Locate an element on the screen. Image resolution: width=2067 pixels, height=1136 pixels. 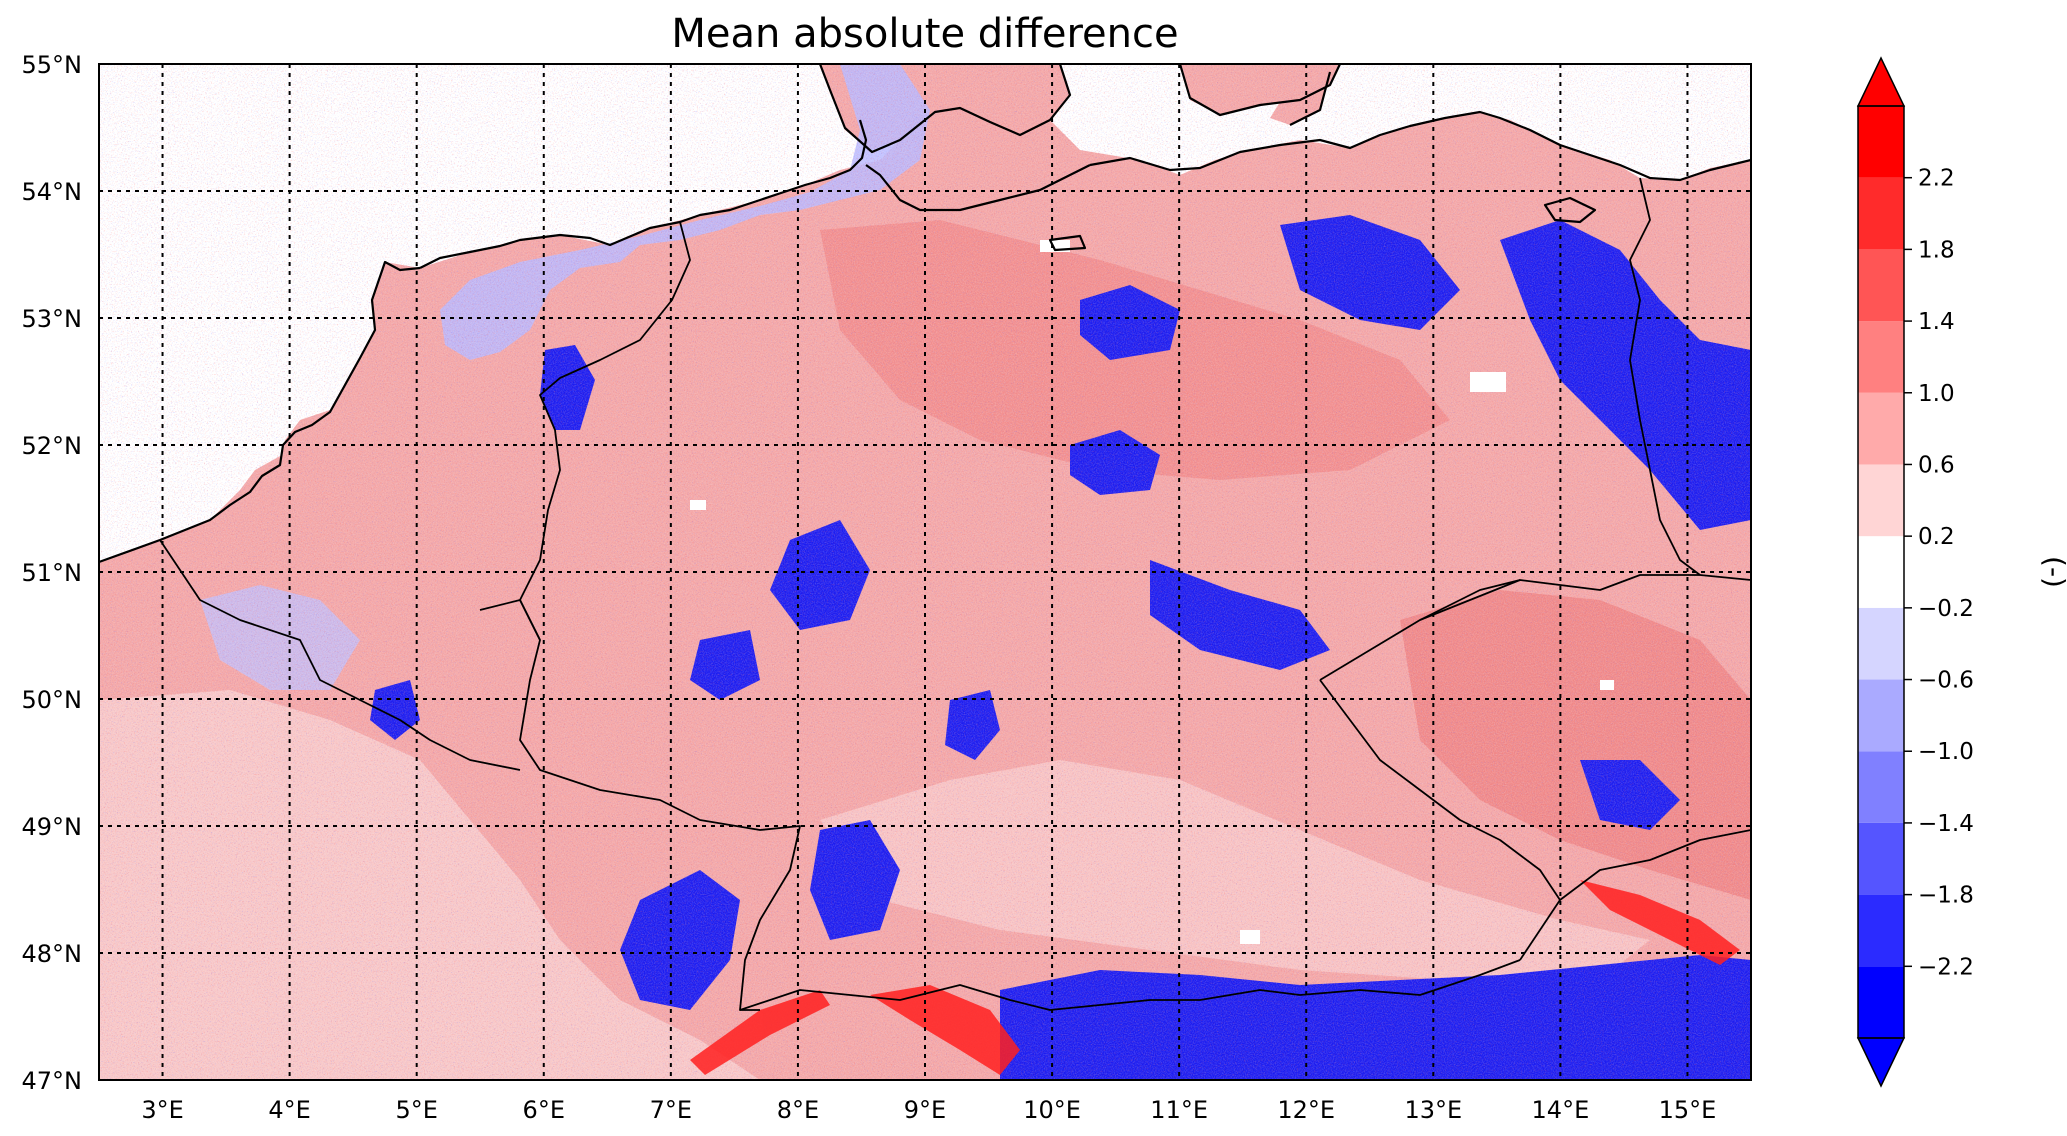
colorbar-frame is located at coordinates (1881, 572).